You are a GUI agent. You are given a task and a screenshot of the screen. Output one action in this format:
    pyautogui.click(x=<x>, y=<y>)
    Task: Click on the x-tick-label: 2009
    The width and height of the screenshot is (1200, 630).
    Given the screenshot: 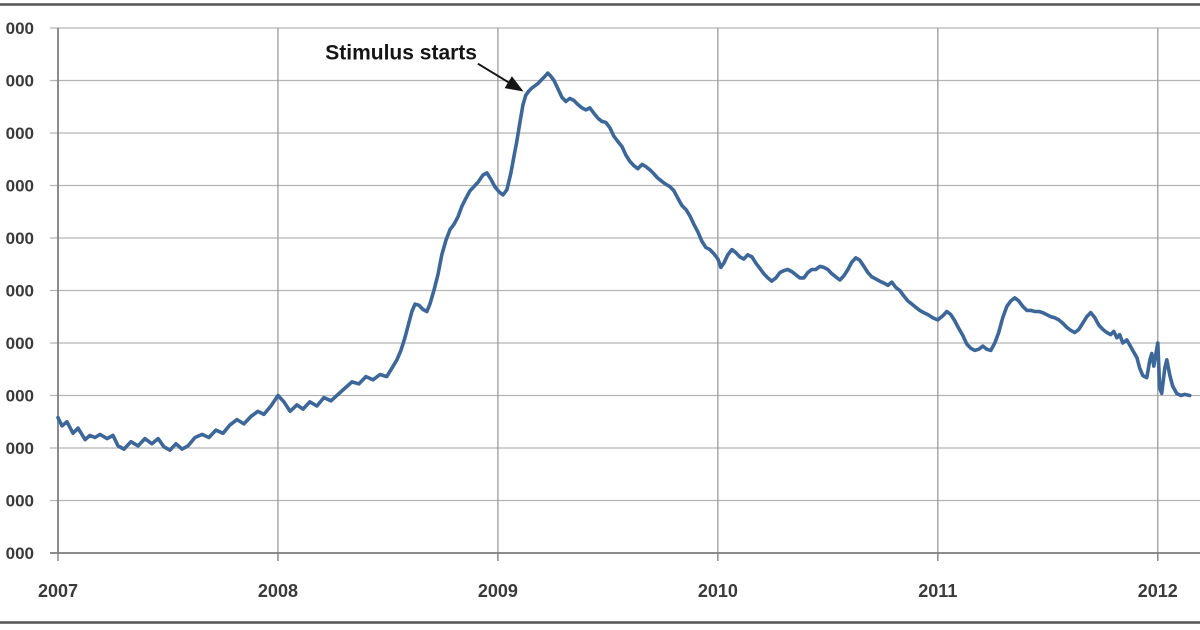 What is the action you would take?
    pyautogui.click(x=498, y=591)
    